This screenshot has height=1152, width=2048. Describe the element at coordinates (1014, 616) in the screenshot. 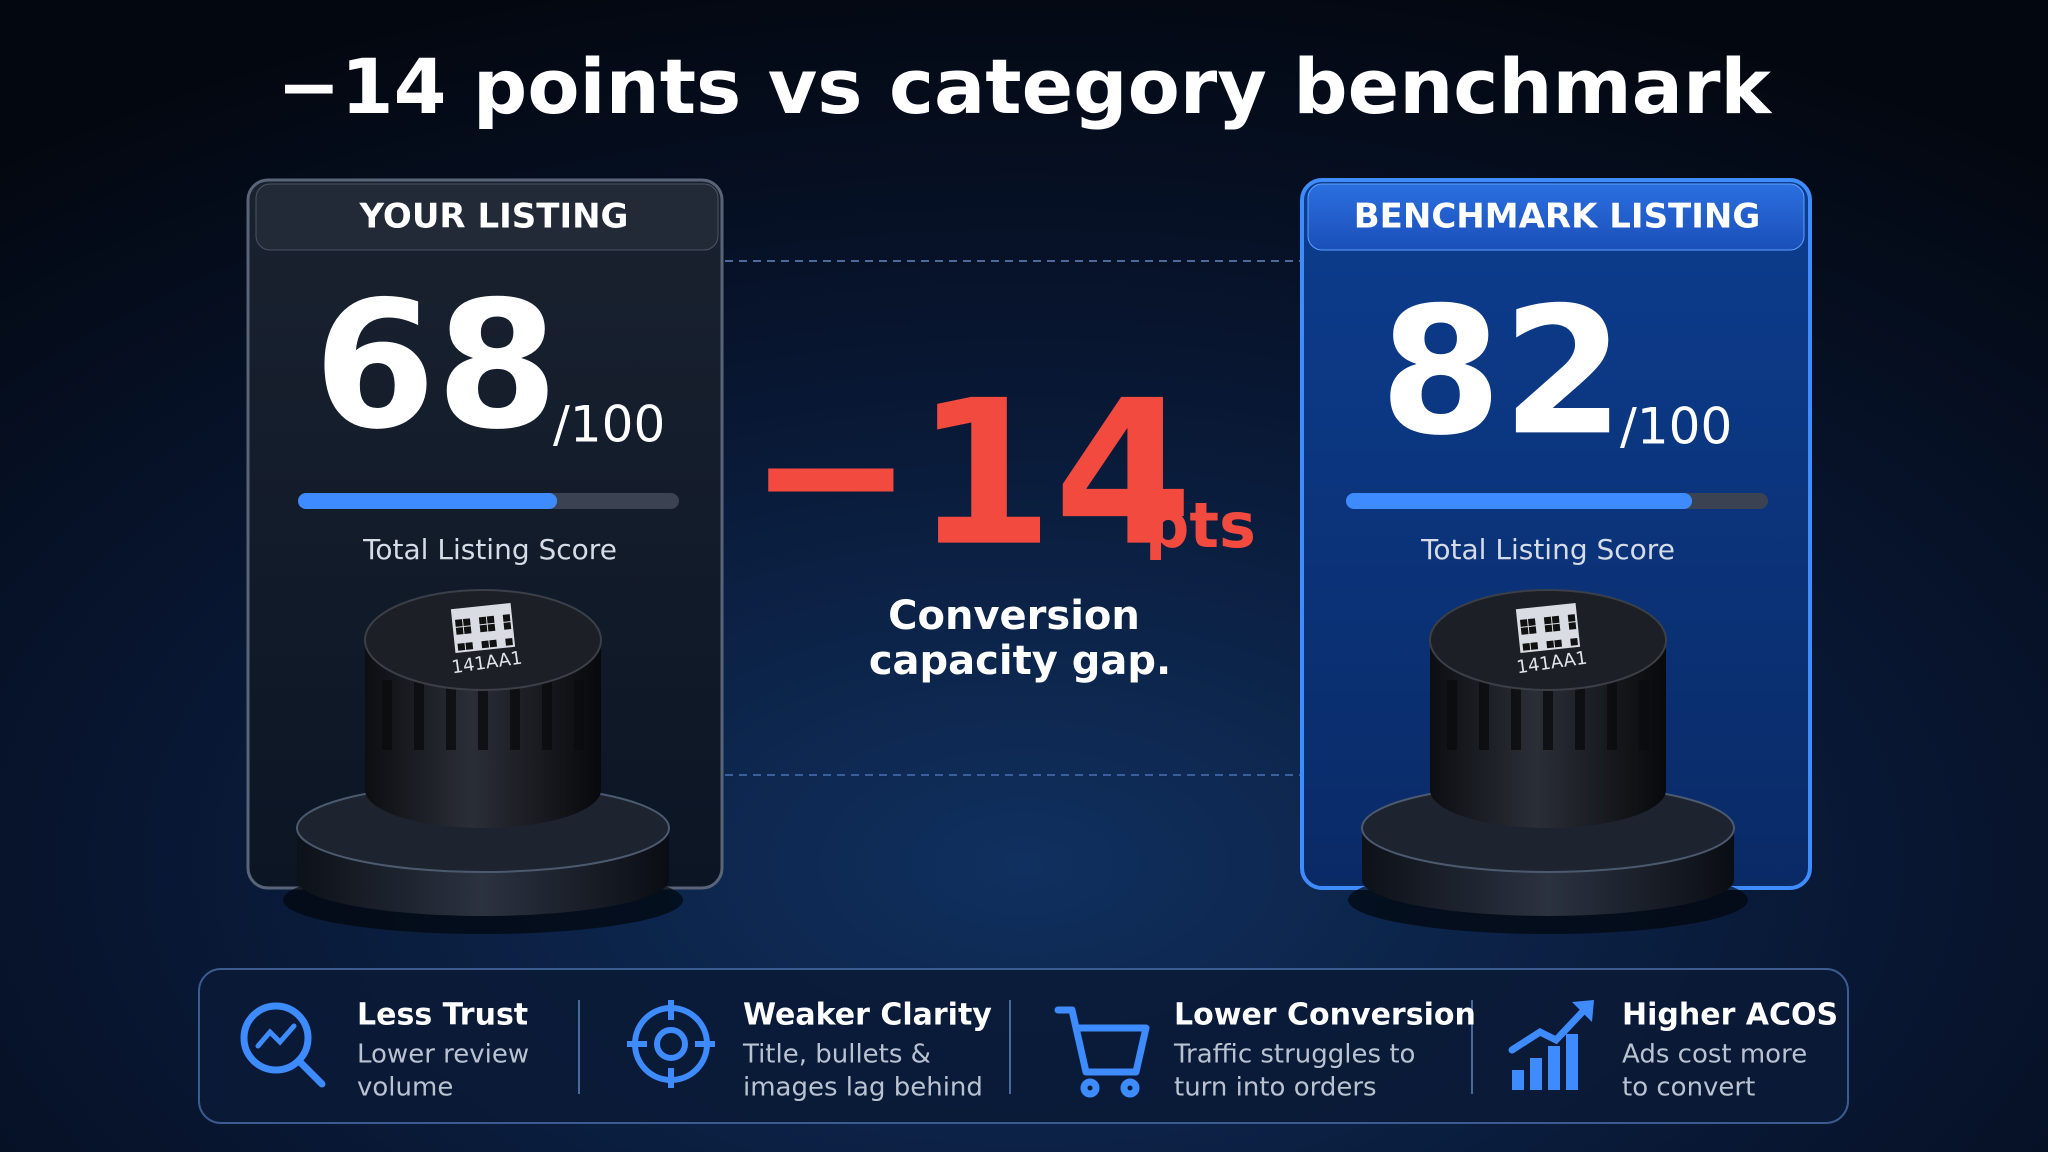

I see `gap-caption: Conversion` at that location.